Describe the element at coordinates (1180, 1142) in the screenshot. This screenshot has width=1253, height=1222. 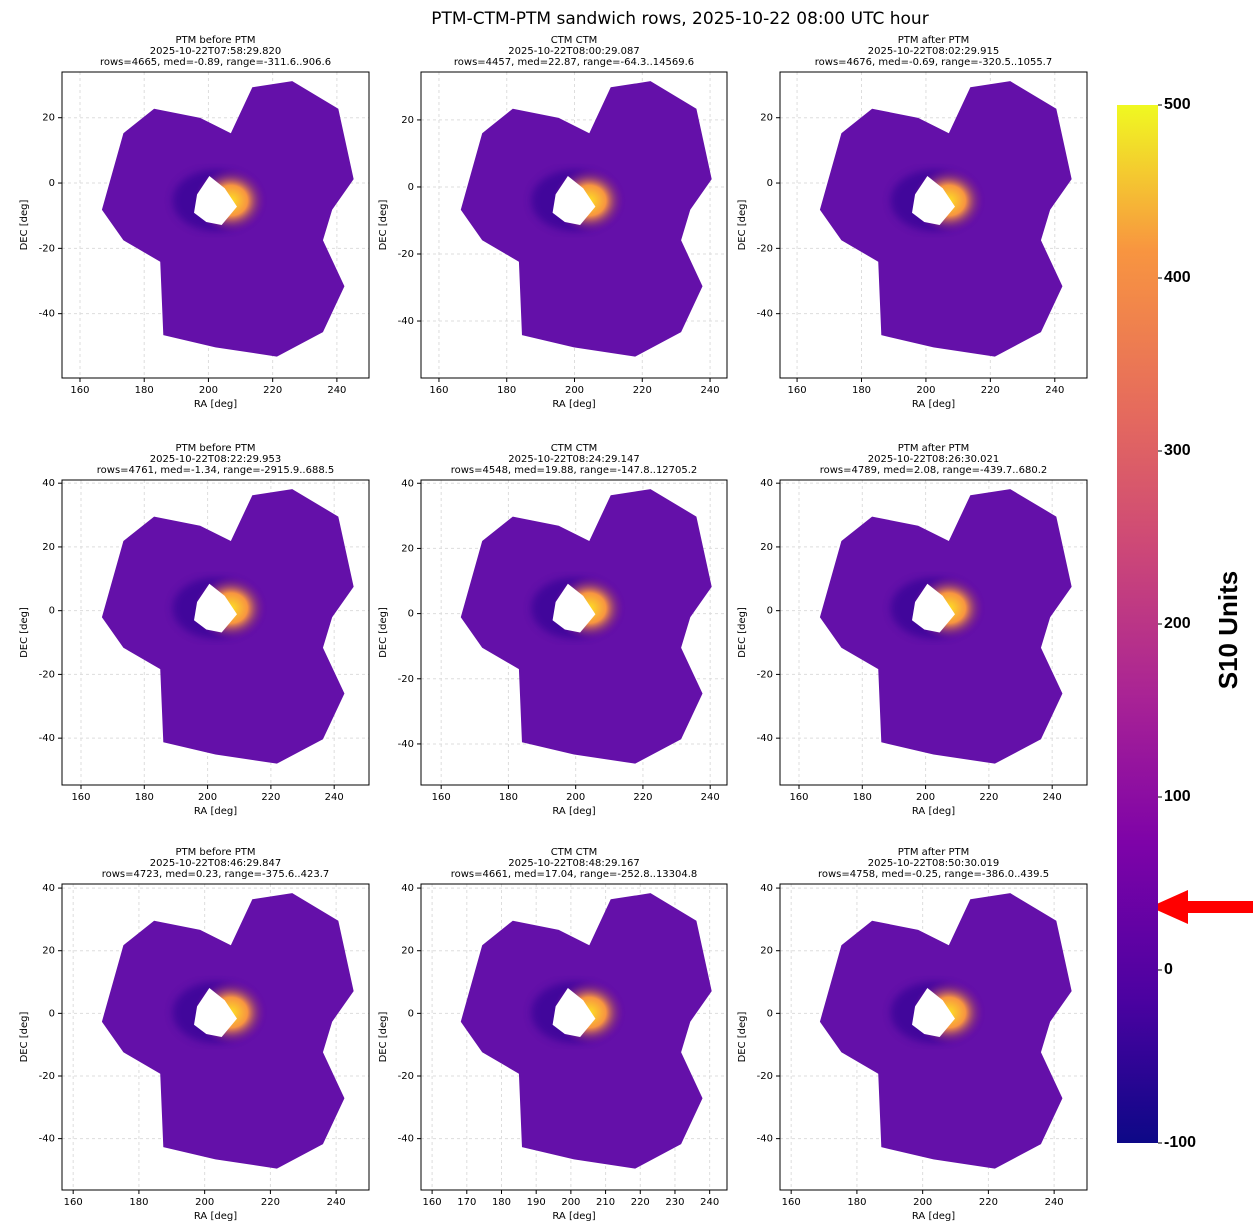
I see `colorbar-tick-label: -100` at that location.